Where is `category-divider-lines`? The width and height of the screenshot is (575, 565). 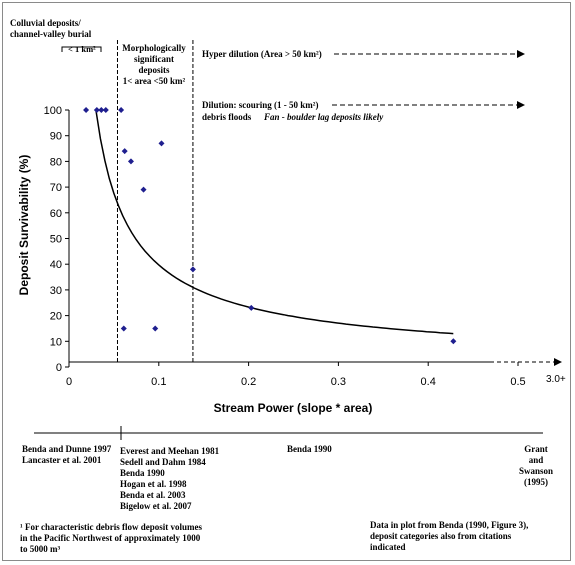 category-divider-lines is located at coordinates (155, 201).